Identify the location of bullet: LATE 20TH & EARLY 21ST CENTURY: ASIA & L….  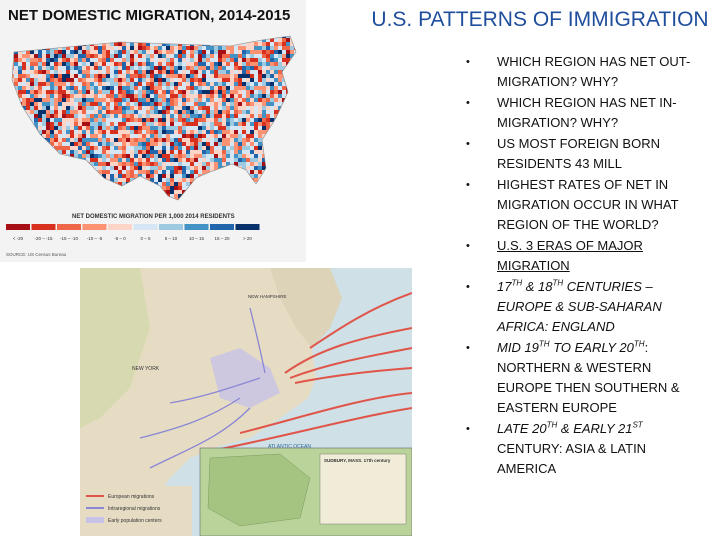
(586, 449).